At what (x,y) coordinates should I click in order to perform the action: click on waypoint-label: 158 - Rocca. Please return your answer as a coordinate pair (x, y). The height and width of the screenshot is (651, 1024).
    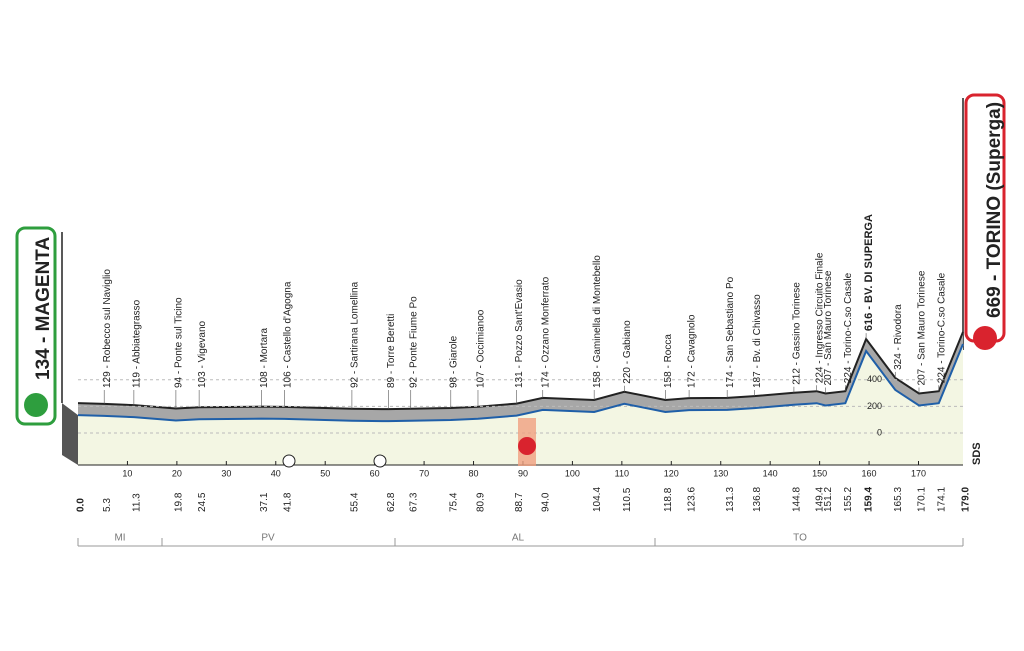
    Looking at the image, I should click on (668, 361).